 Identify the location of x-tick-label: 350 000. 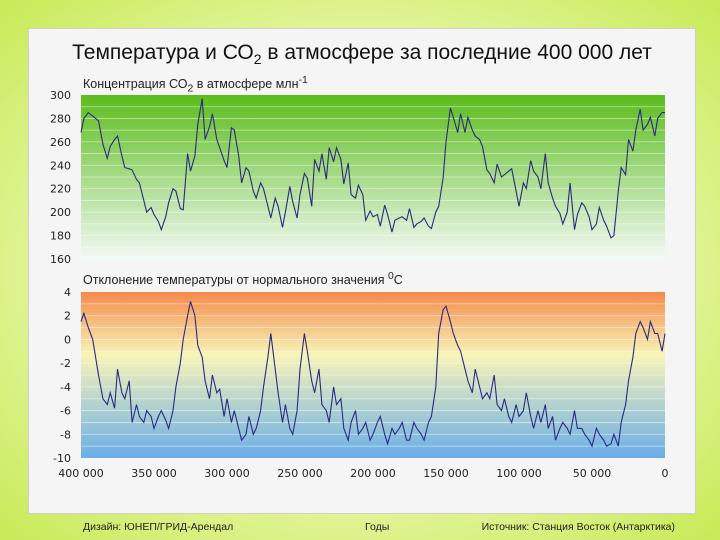
(154, 473).